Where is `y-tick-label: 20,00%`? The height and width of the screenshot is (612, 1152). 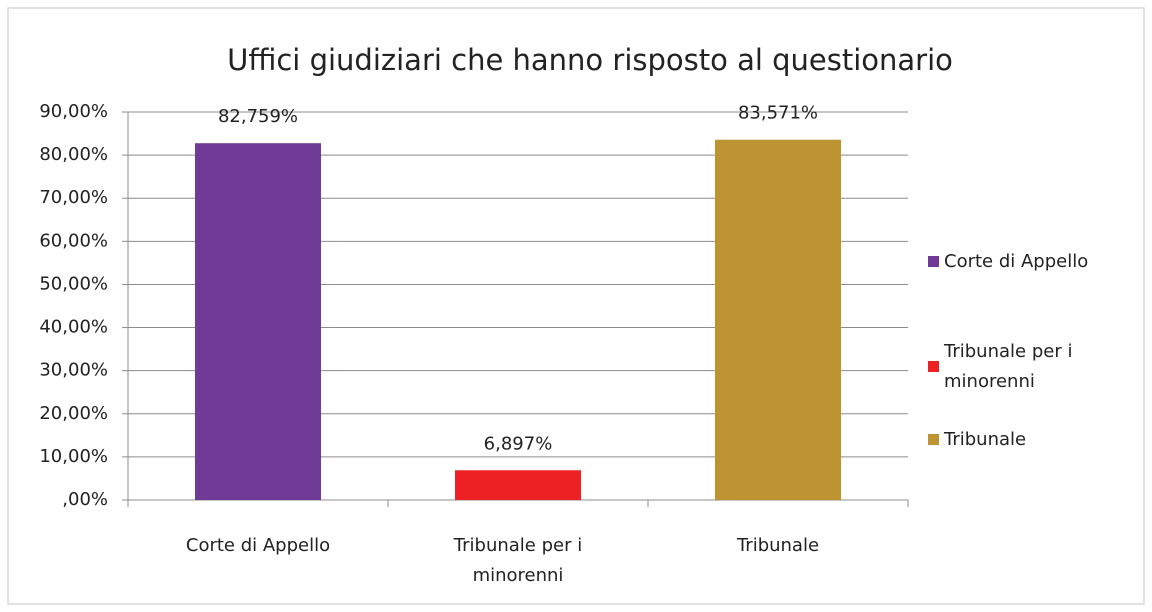 y-tick-label: 20,00% is located at coordinates (73, 413).